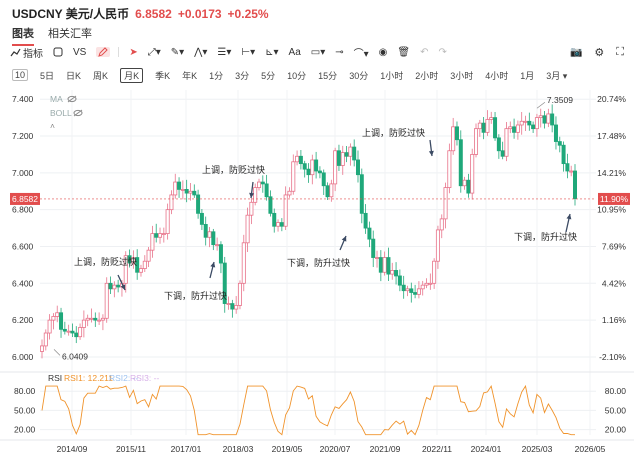 This screenshot has width=634, height=461. I want to click on last-price: 6.8582, so click(153, 14).